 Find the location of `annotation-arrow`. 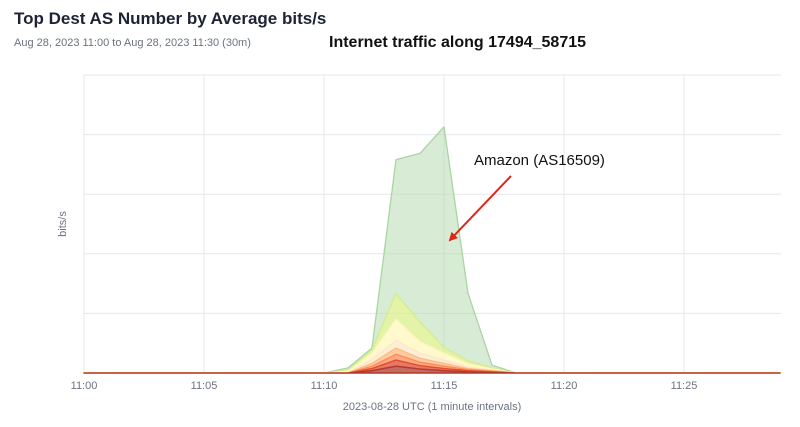

annotation-arrow is located at coordinates (480, 208).